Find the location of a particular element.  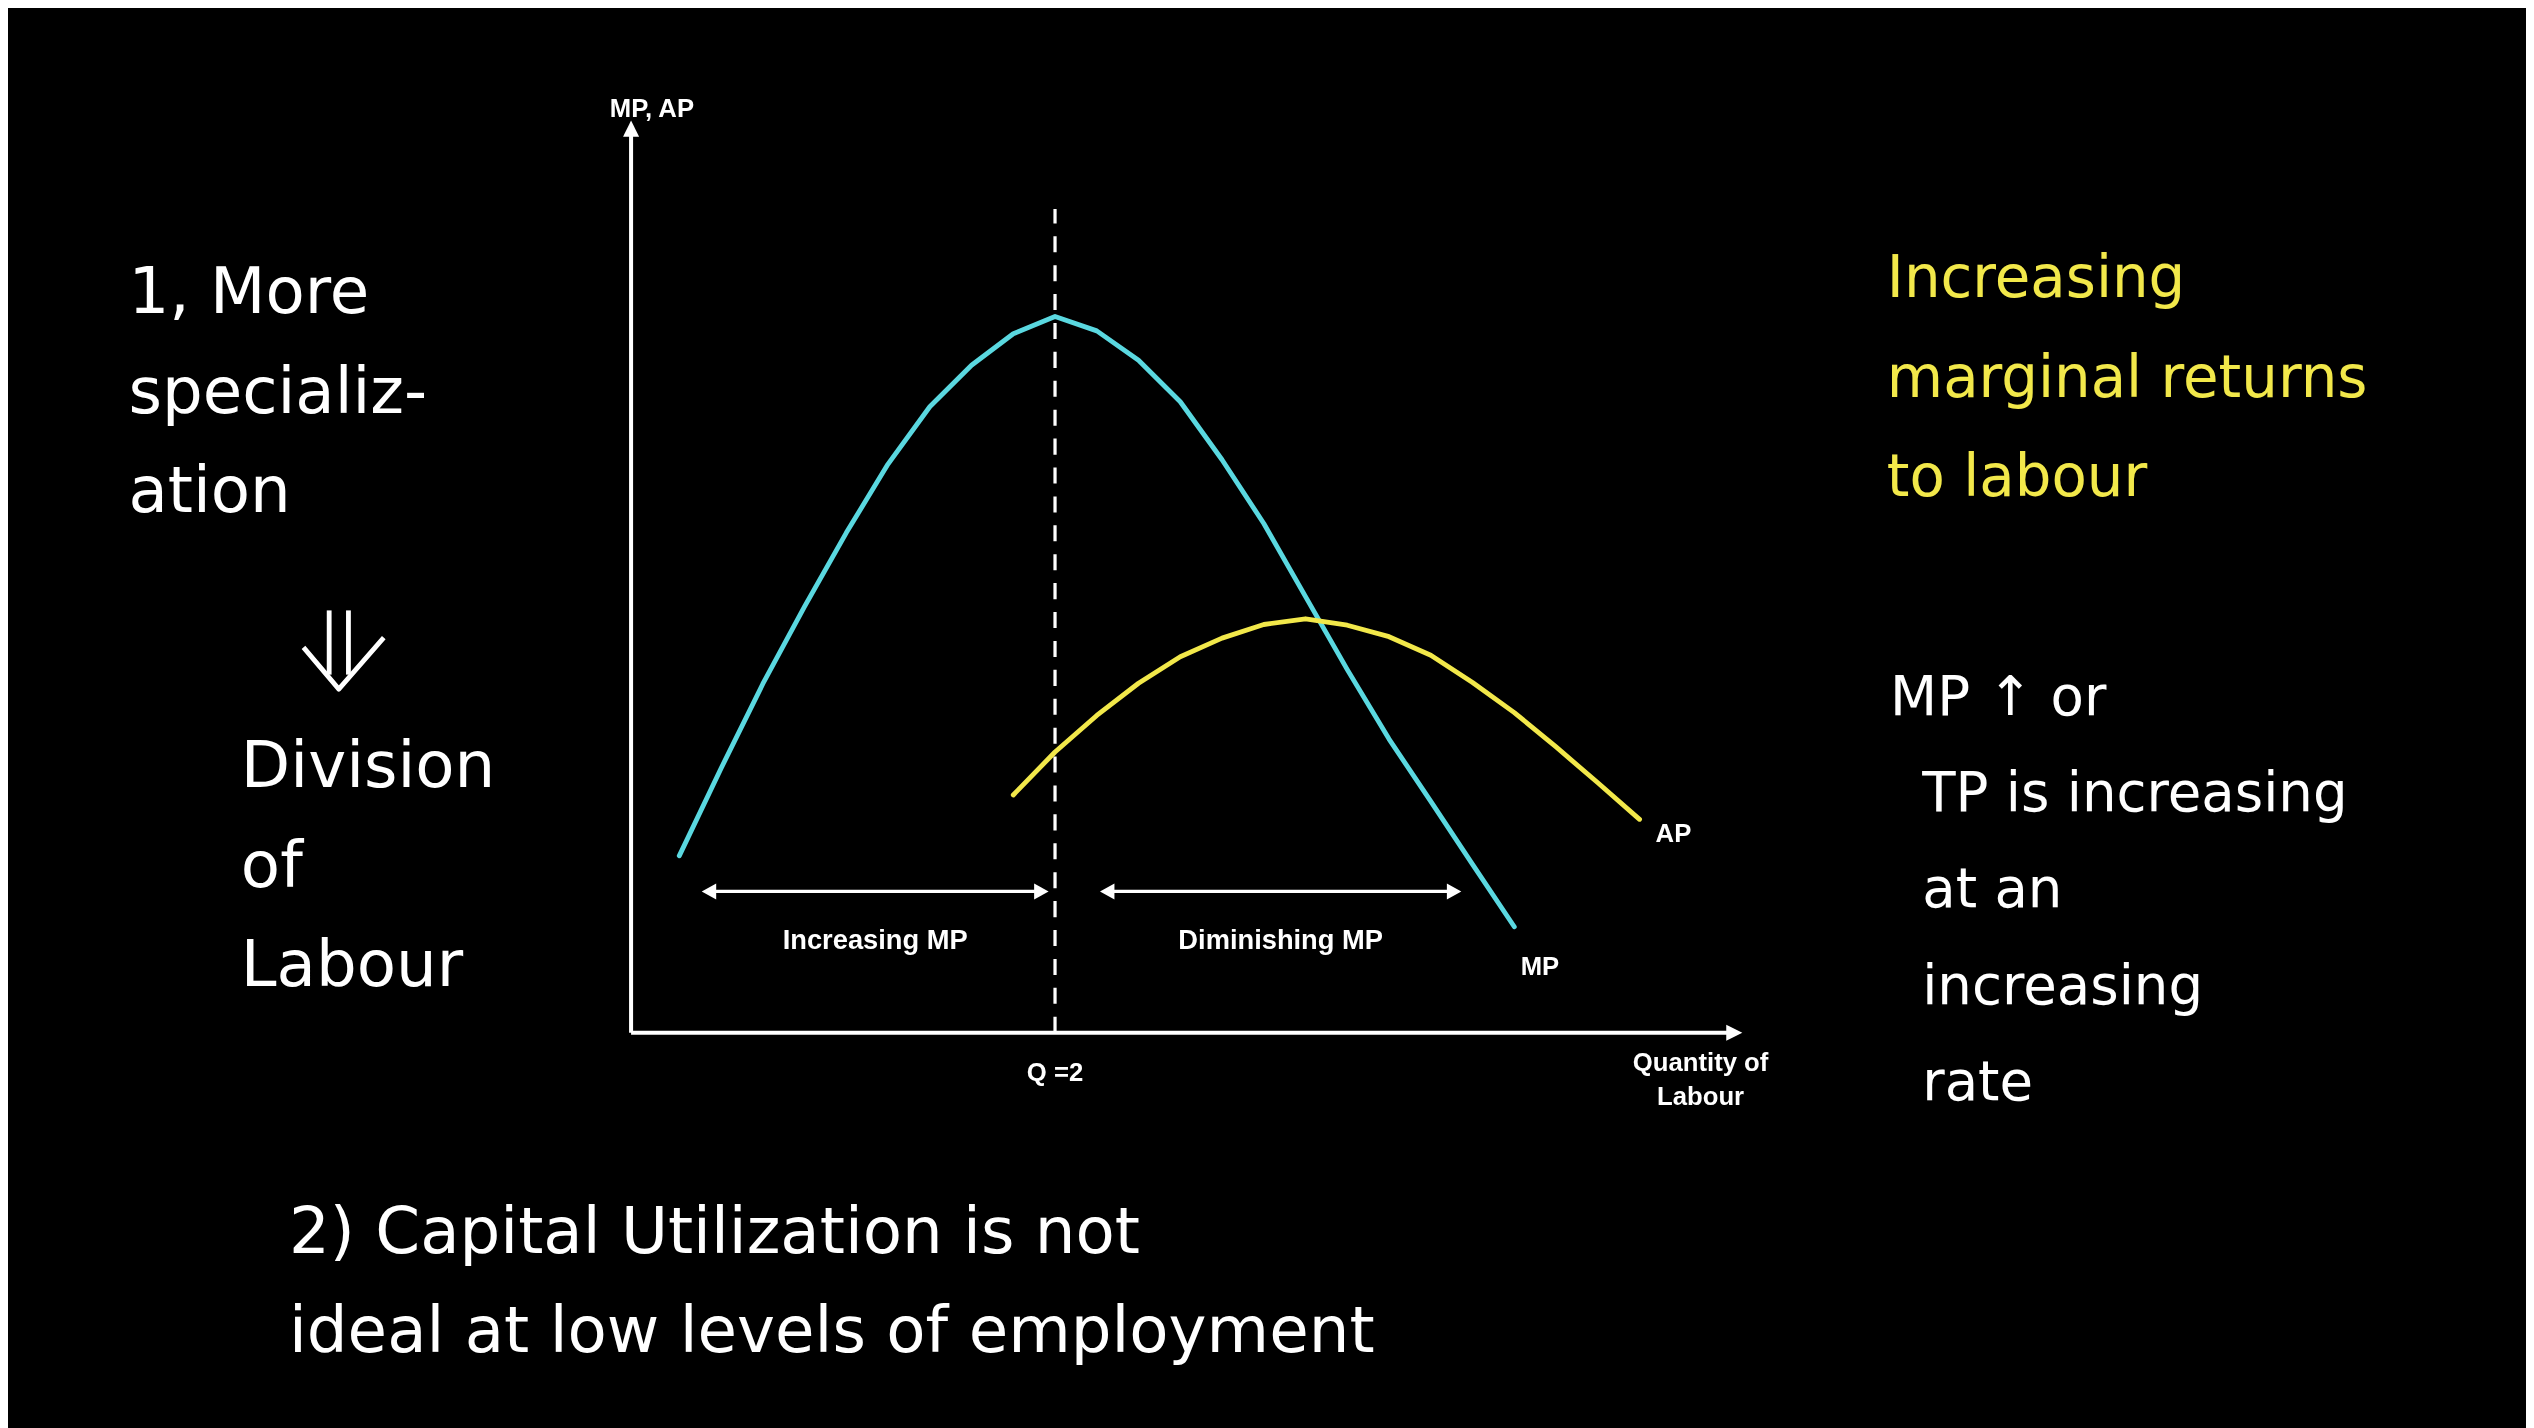

text: MP, AP is located at coordinates (652, 108).